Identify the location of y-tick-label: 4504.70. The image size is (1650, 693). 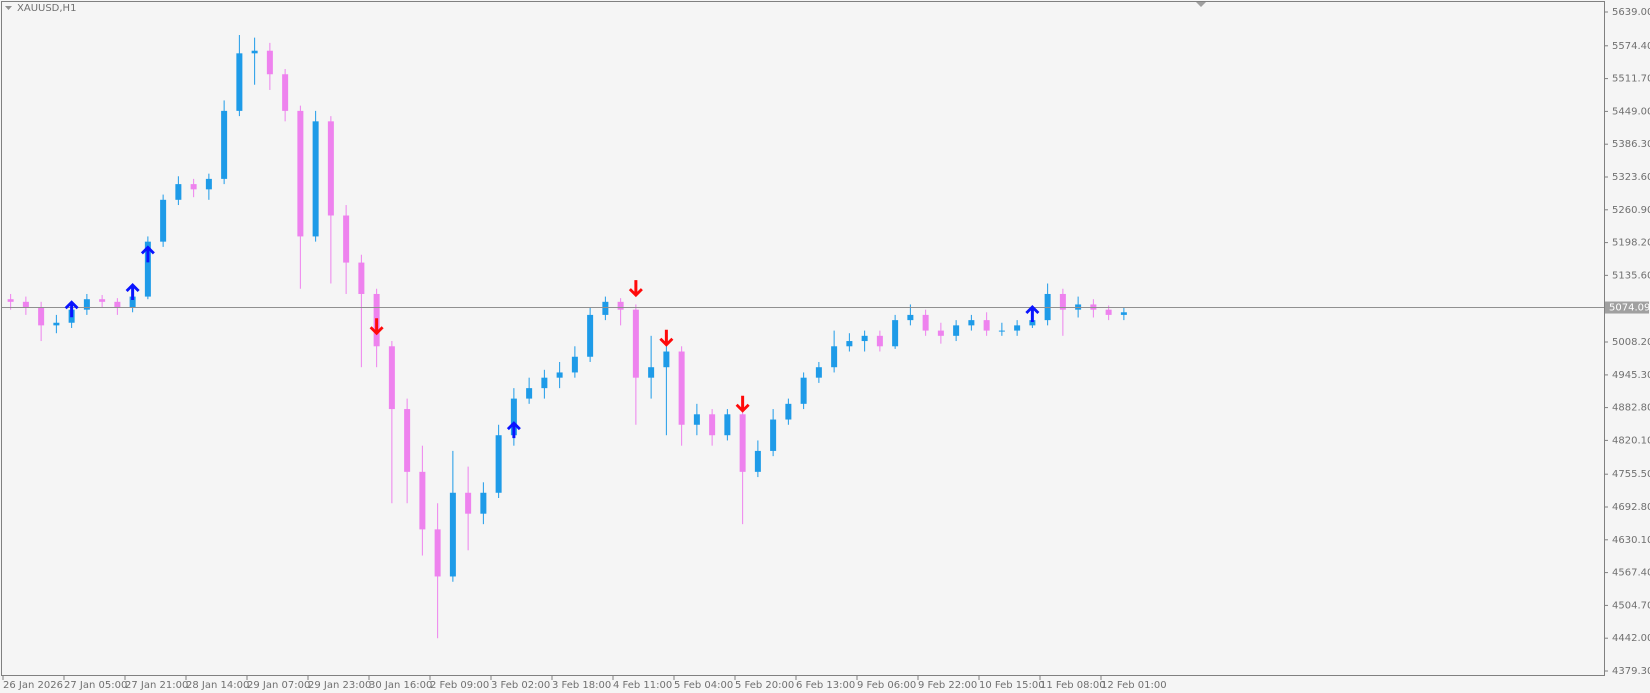
(1631, 605).